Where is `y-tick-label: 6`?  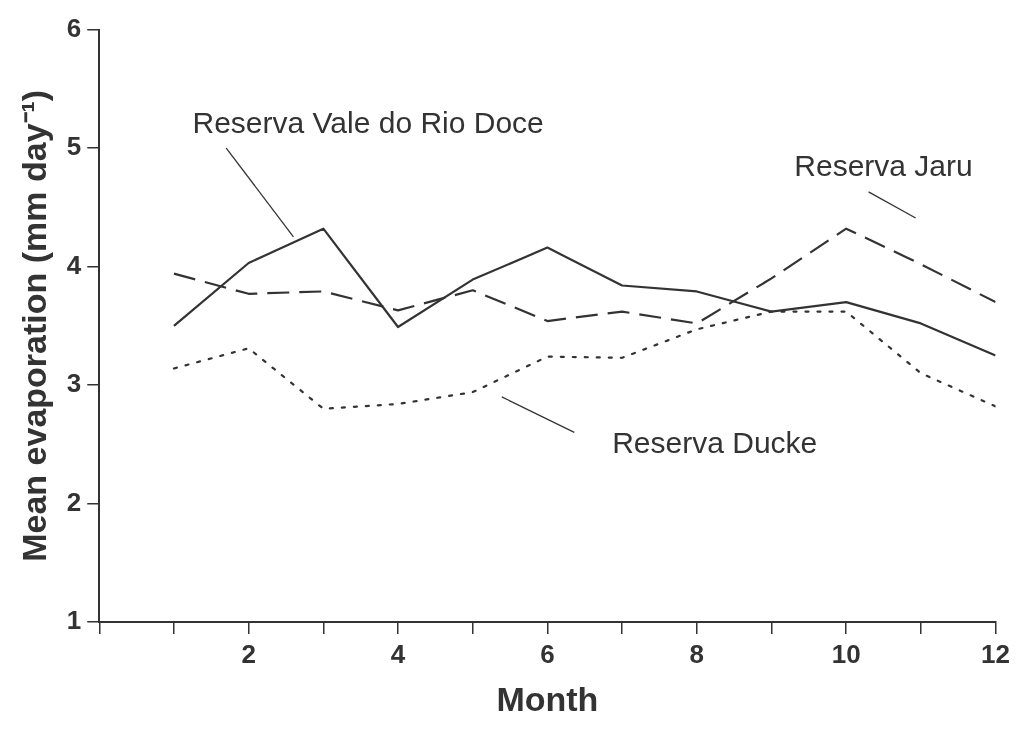 y-tick-label: 6 is located at coordinates (74, 27).